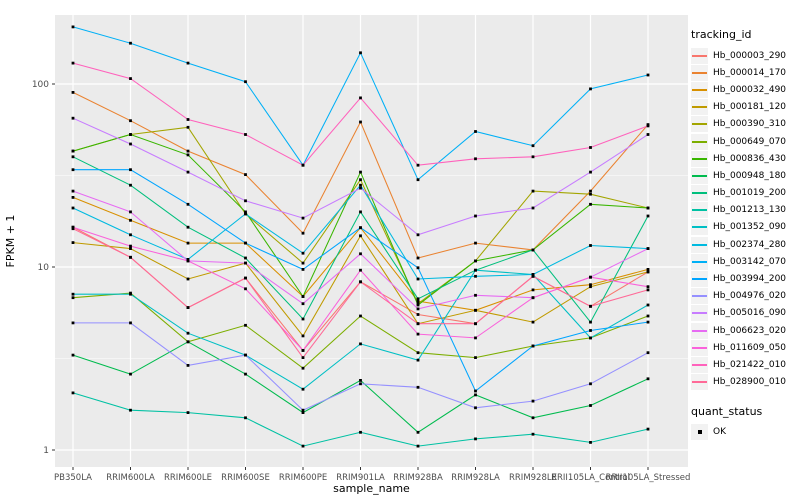 The height and width of the screenshot is (500, 800). I want to click on legend-item-label: Hb_000032_490, so click(750, 89).